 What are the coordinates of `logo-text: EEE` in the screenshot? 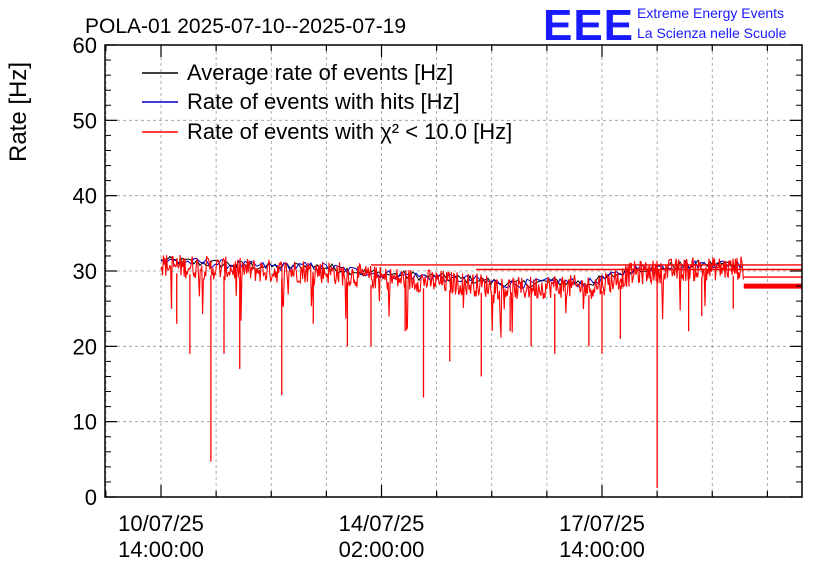 It's located at (588, 25).